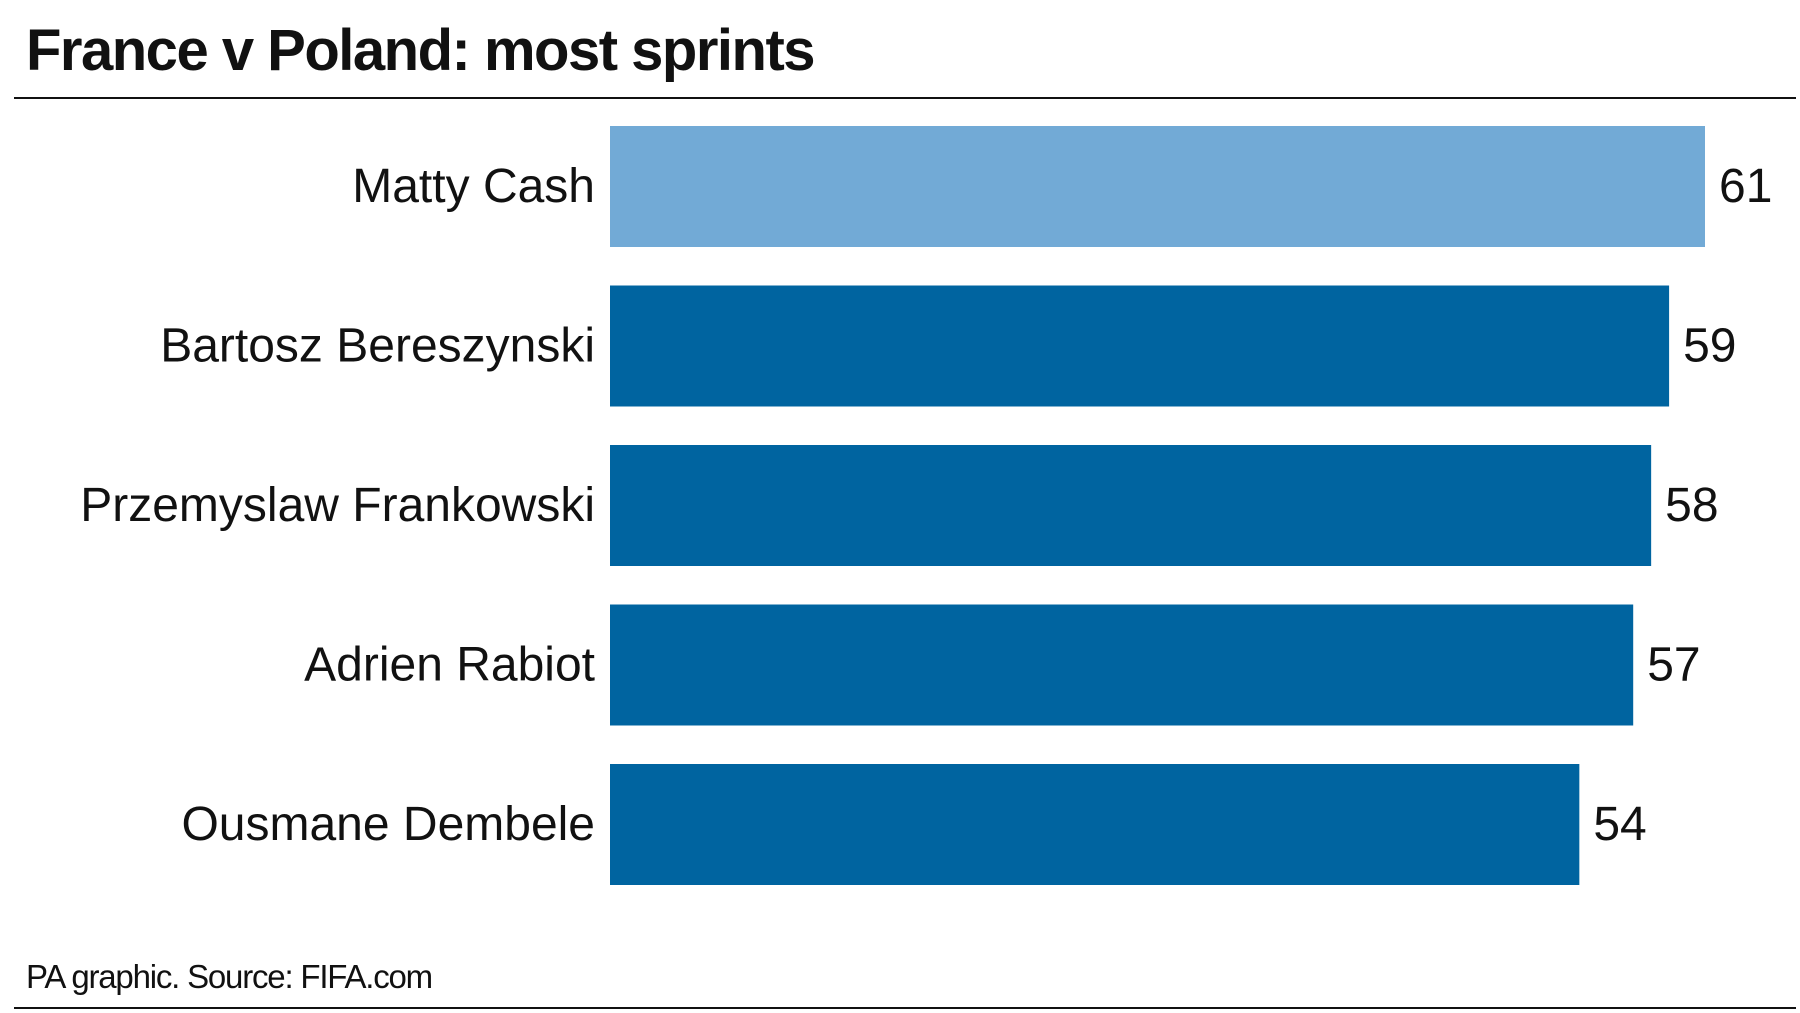 This screenshot has height=1013, width=1800. I want to click on title-divider, so click(905, 98).